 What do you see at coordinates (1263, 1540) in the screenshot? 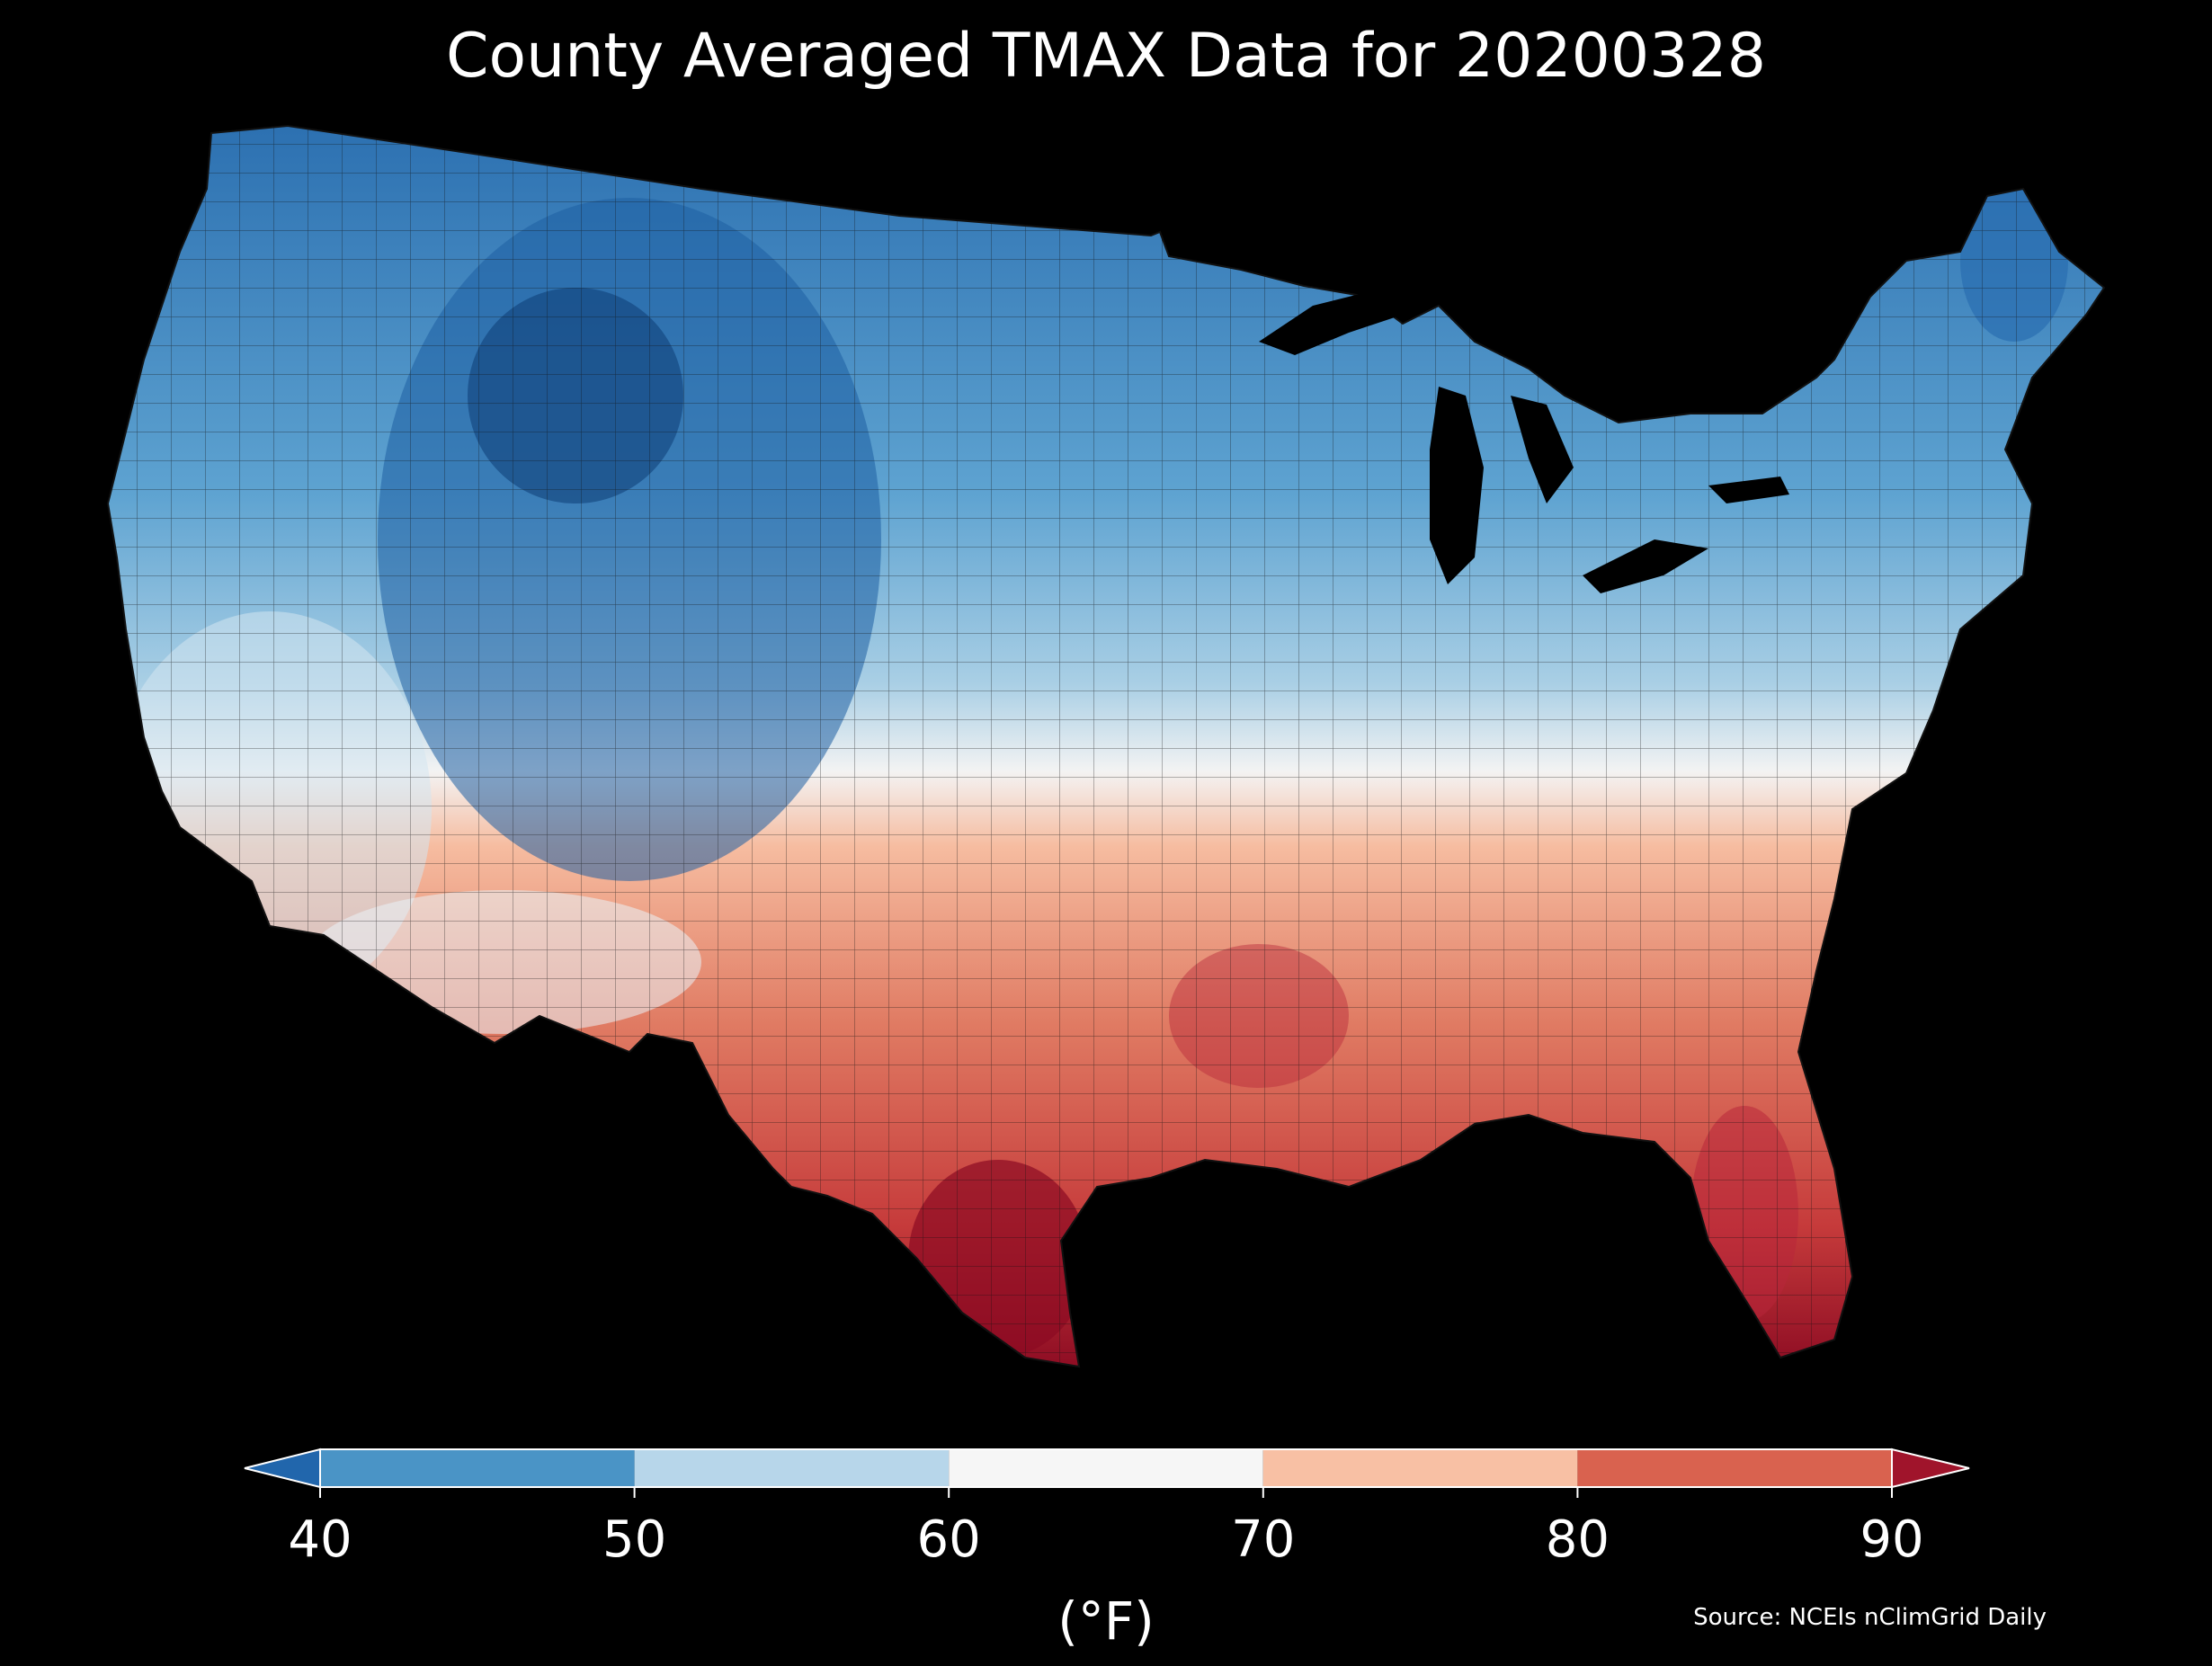
I see `colorbar-tick-label-70: 70` at bounding box center [1263, 1540].